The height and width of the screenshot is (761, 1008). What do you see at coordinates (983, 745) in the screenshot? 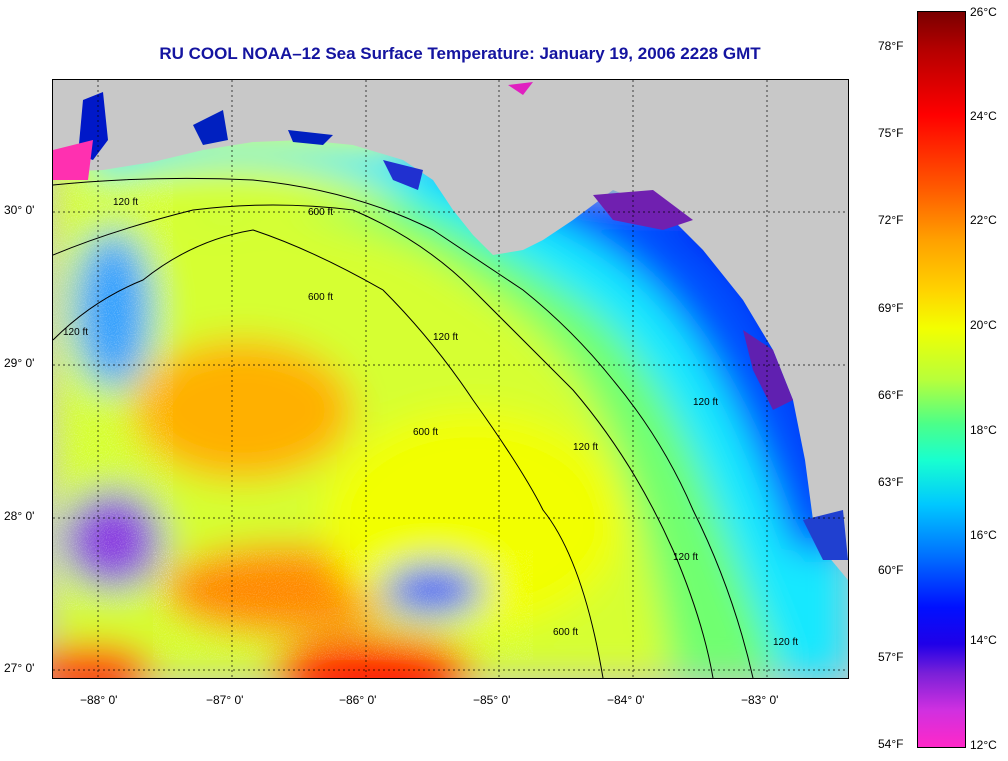
I see `colorbar-c-label: 12°C` at bounding box center [983, 745].